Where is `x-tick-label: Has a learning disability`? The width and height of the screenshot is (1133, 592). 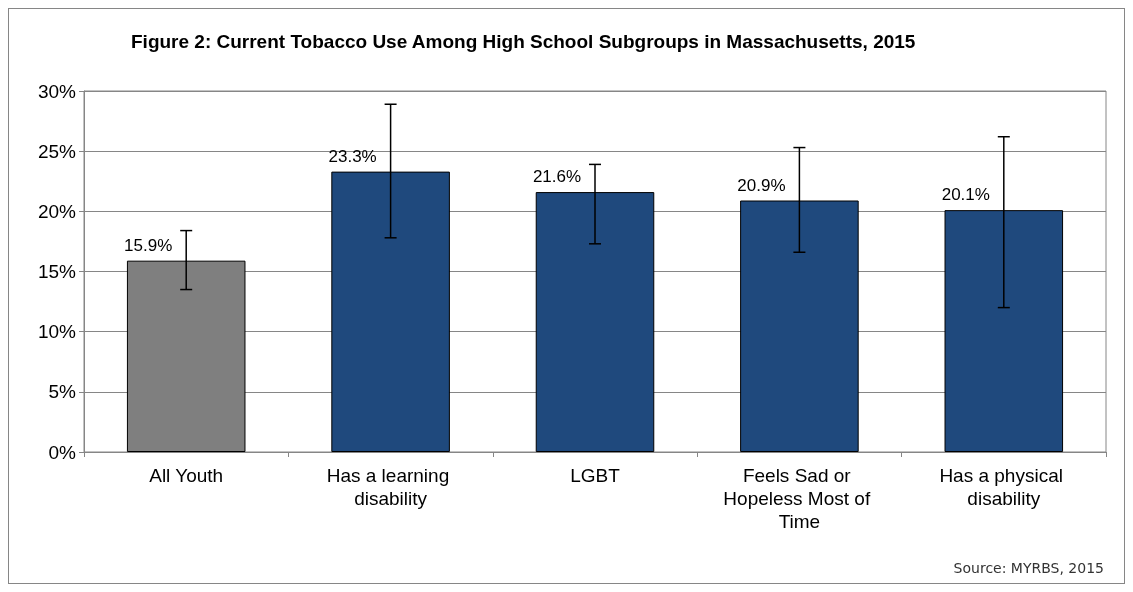 x-tick-label: Has a learning disability is located at coordinates (390, 487).